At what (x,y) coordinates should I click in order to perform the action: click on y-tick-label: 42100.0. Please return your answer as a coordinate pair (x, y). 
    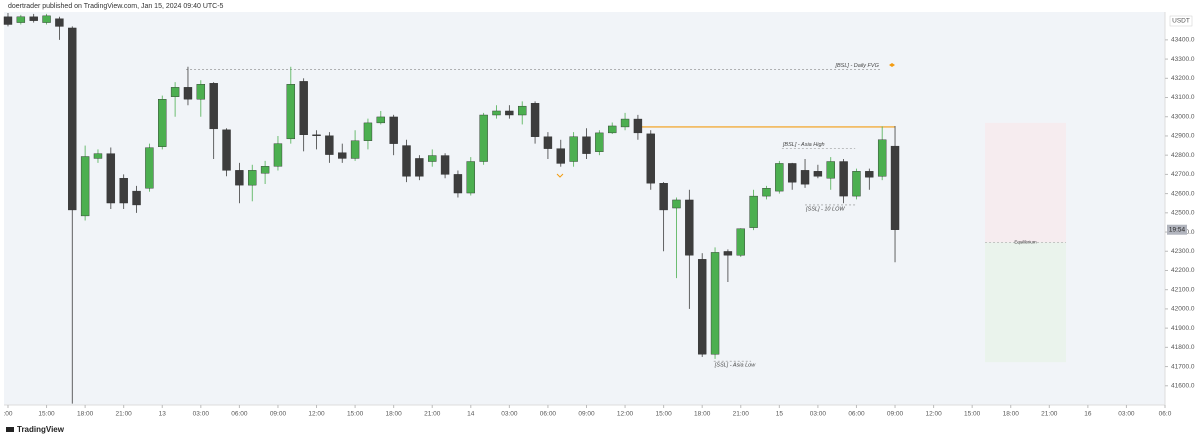
    Looking at the image, I should click on (1183, 289).